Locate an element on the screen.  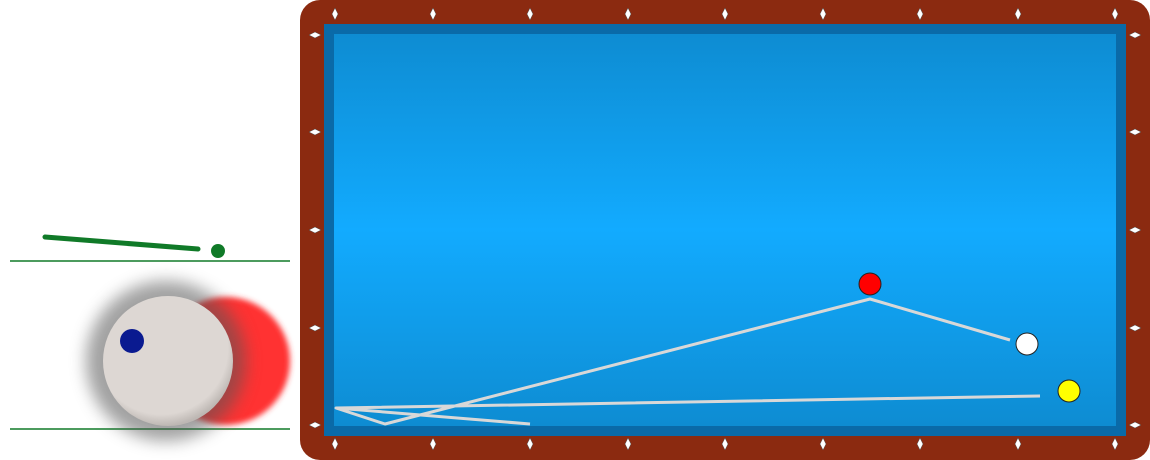
cue-stick is located at coordinates (121, 243).